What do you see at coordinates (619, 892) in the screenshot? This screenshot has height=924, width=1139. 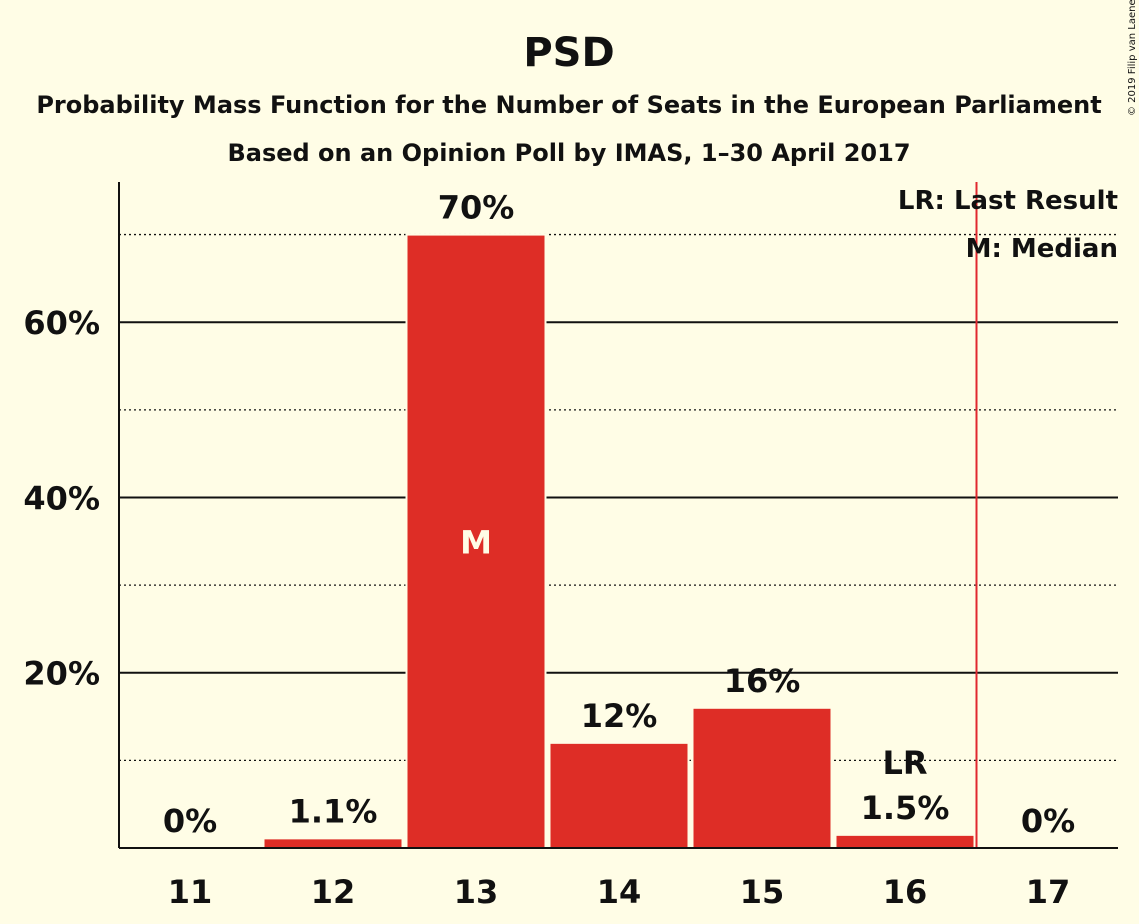 I see `x-tick-label: 14` at bounding box center [619, 892].